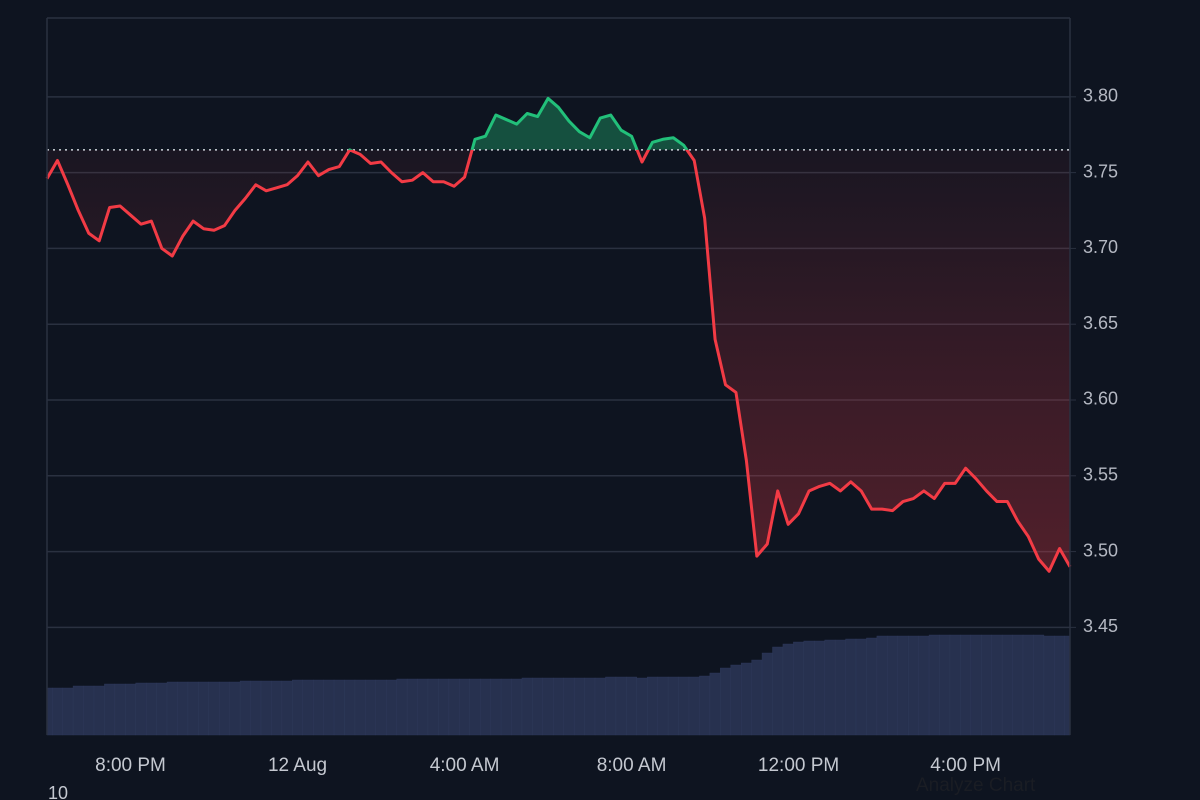 The image size is (1200, 800). Describe the element at coordinates (58, 791) in the screenshot. I see `volume-axis-label: 10` at that location.